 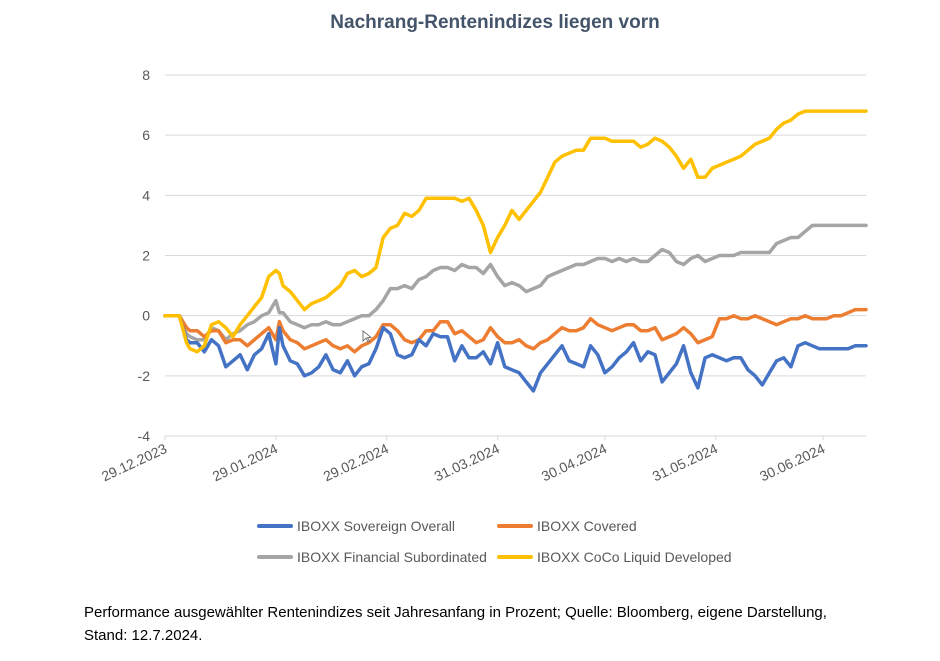 I want to click on y-tick-label: -2, so click(x=144, y=376).